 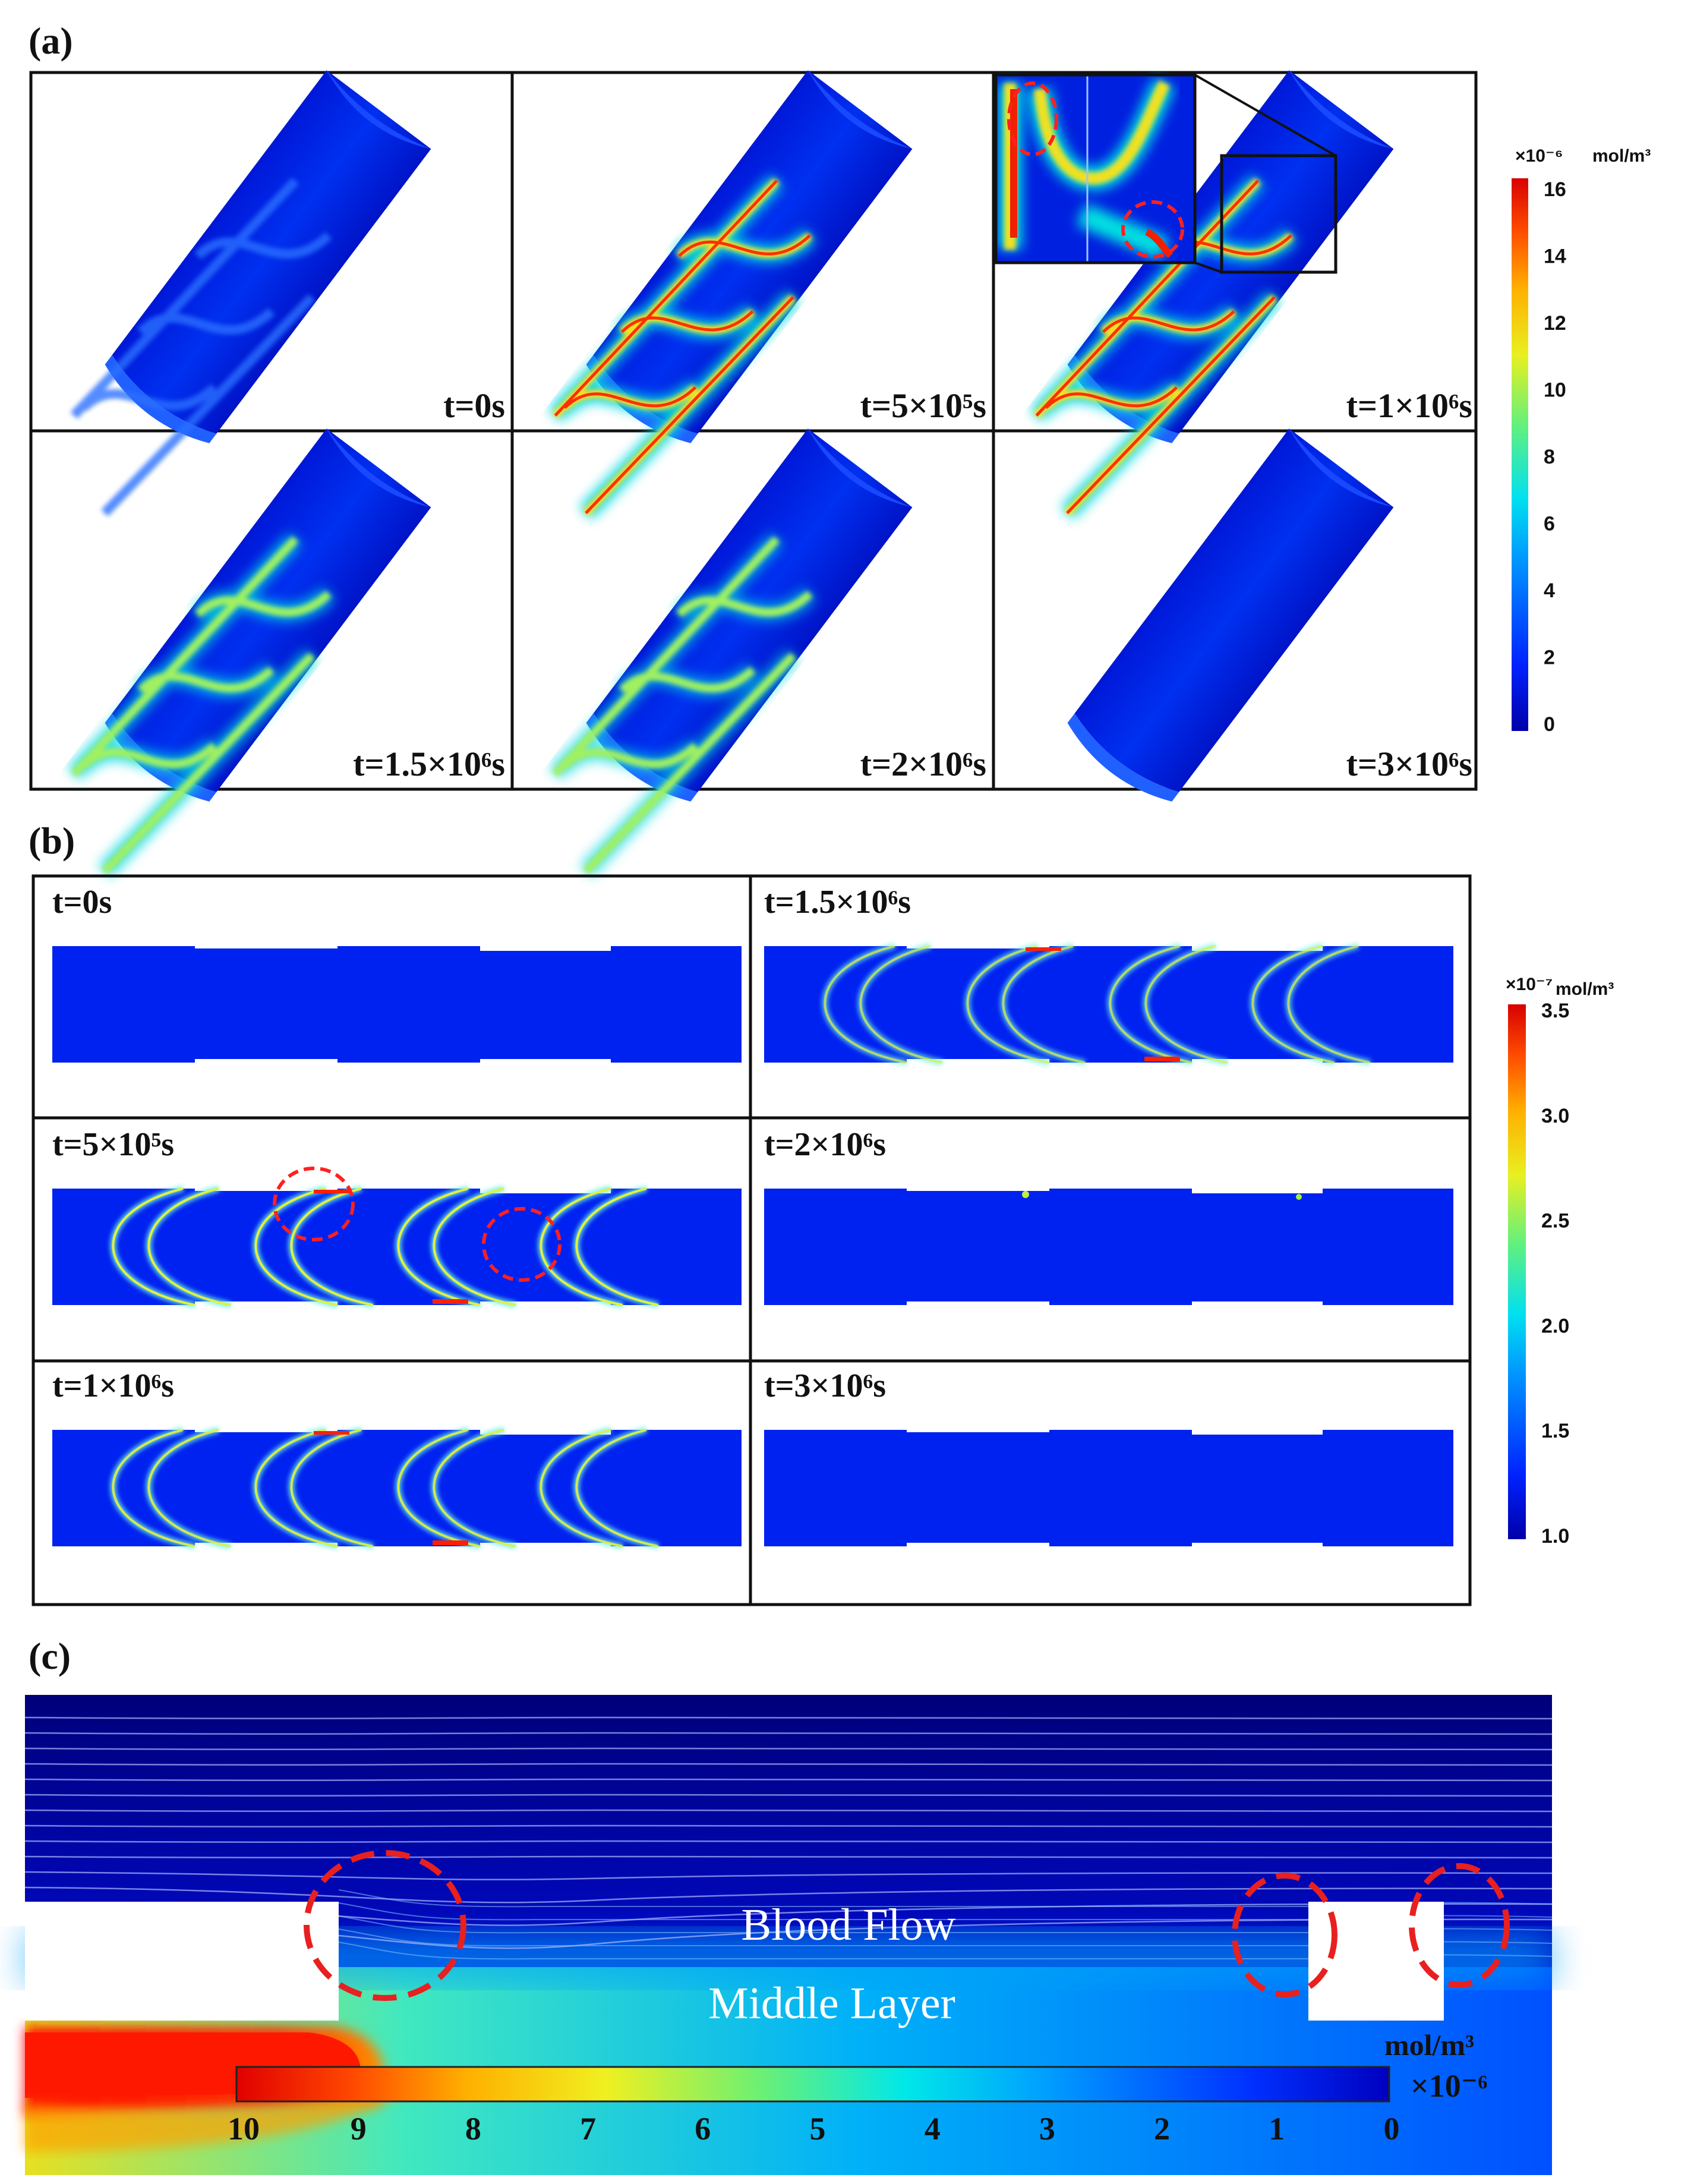 What do you see at coordinates (1539, 156) in the screenshot?
I see `colorbar-a-exponent: ×10⁻⁶` at bounding box center [1539, 156].